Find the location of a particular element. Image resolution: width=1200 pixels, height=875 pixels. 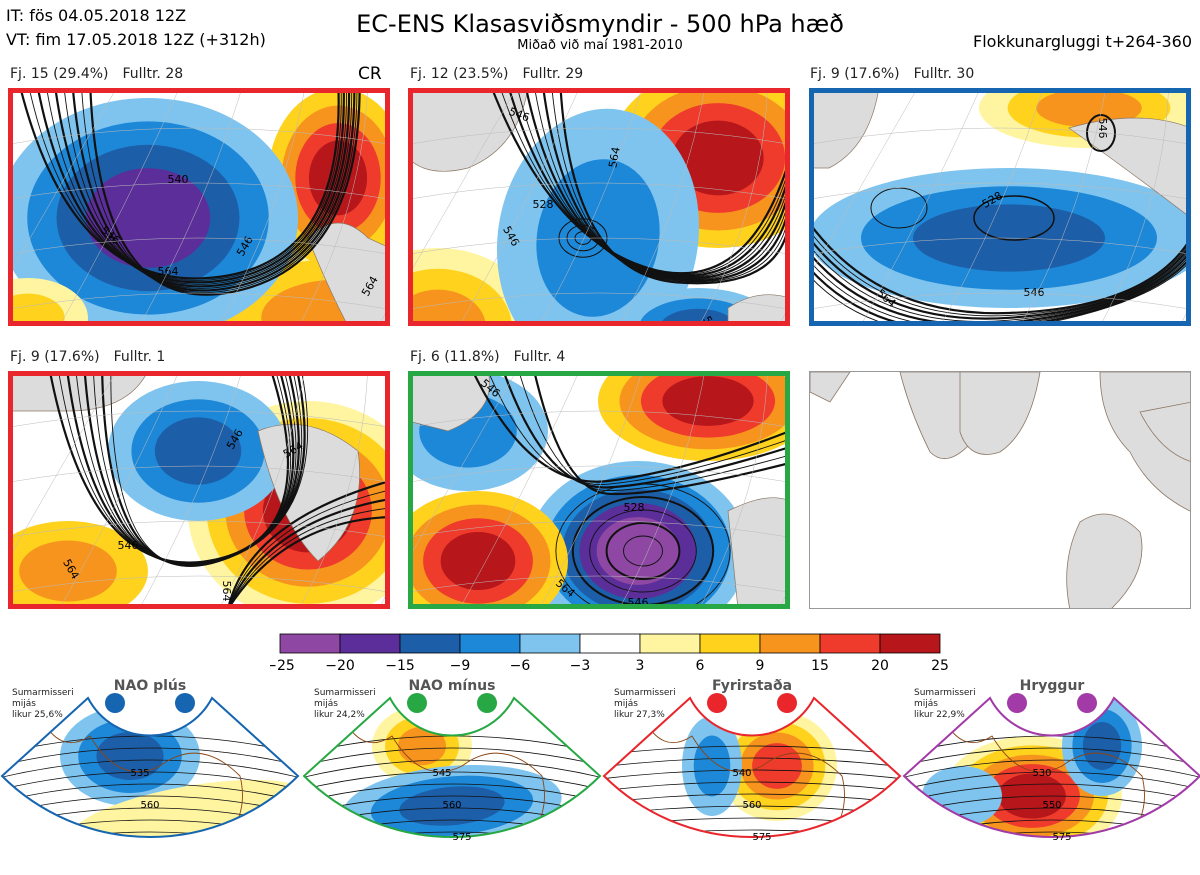

colorbar-tick: −3 is located at coordinates (580, 666).